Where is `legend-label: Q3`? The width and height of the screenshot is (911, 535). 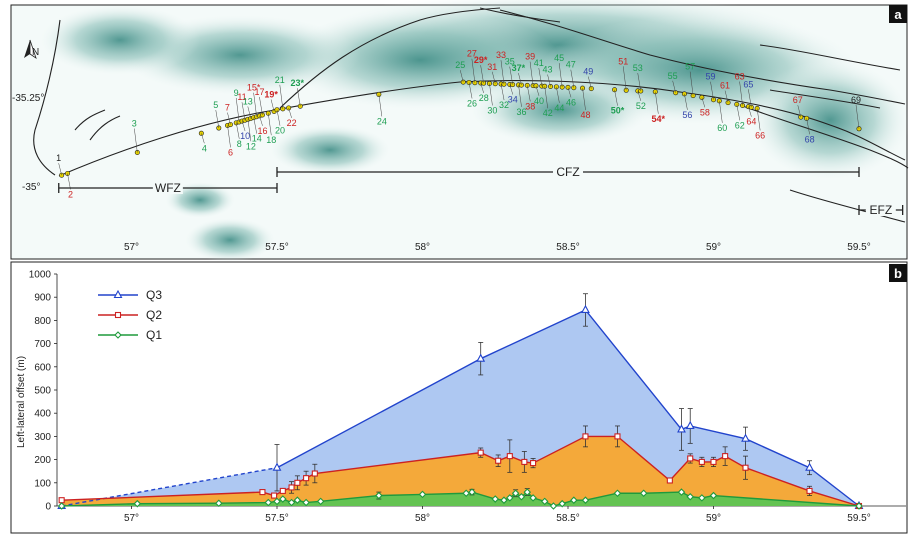
legend-label: Q3 is located at coordinates (154, 295).